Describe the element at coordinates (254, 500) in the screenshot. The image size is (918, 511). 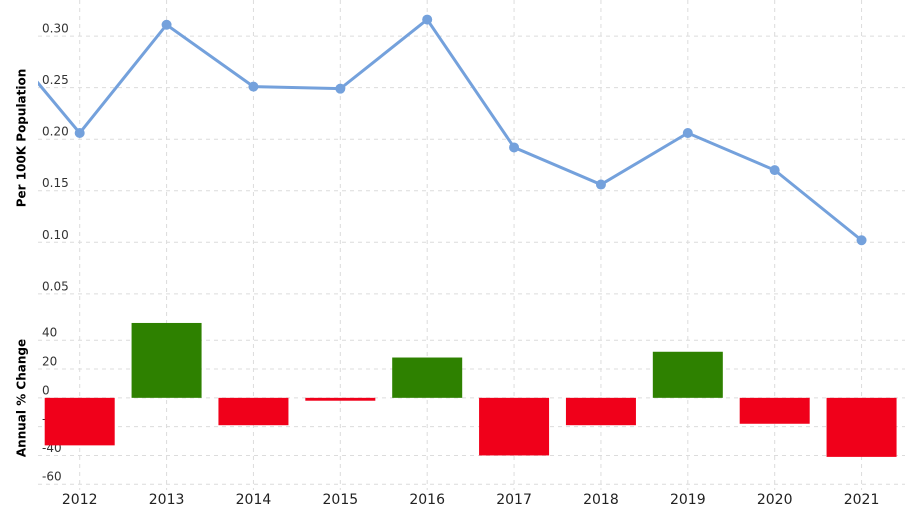
I see `x-tick-label: 2014` at that location.